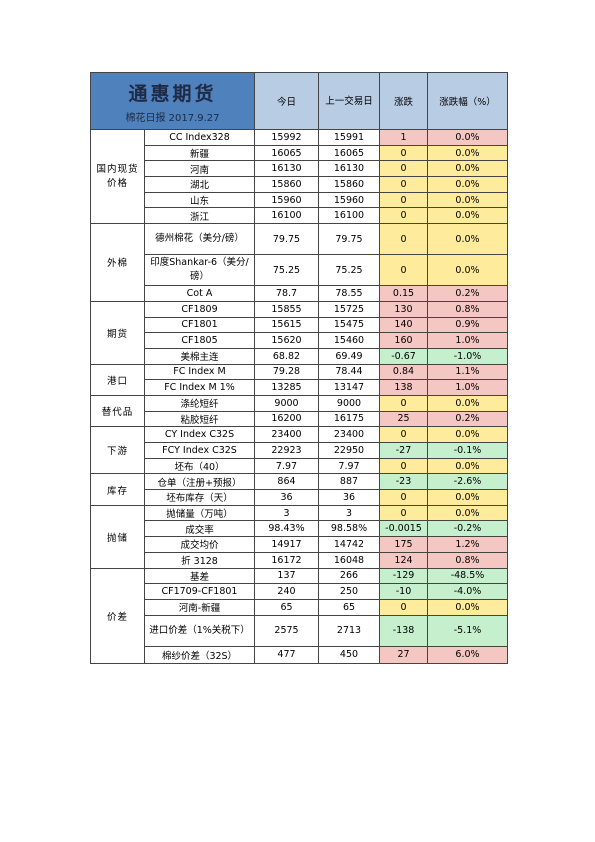 The height and width of the screenshot is (842, 595). What do you see at coordinates (286, 544) in the screenshot?
I see `today-cell: 14917` at bounding box center [286, 544].